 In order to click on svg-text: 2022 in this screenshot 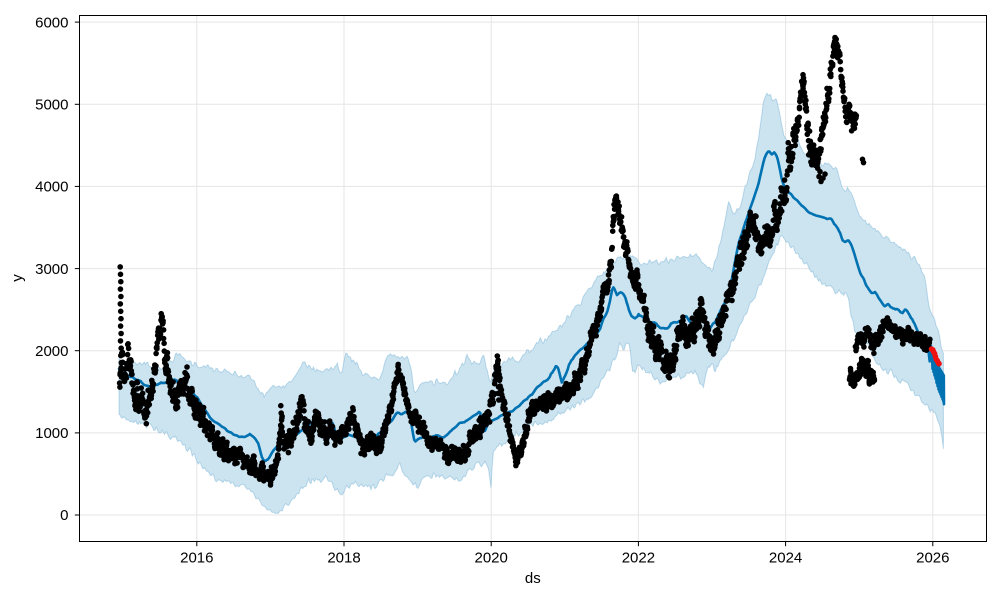, I will do `click(638, 558)`.